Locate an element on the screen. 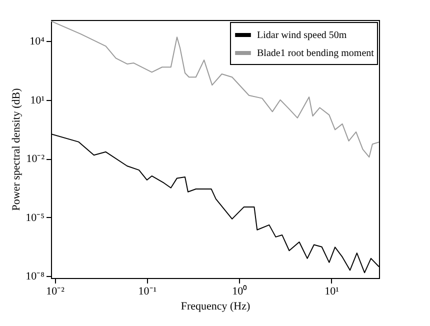 Image resolution: width=430 pixels, height=326 pixels. y-tick-label: 10⁻⁵ is located at coordinates (35, 218).